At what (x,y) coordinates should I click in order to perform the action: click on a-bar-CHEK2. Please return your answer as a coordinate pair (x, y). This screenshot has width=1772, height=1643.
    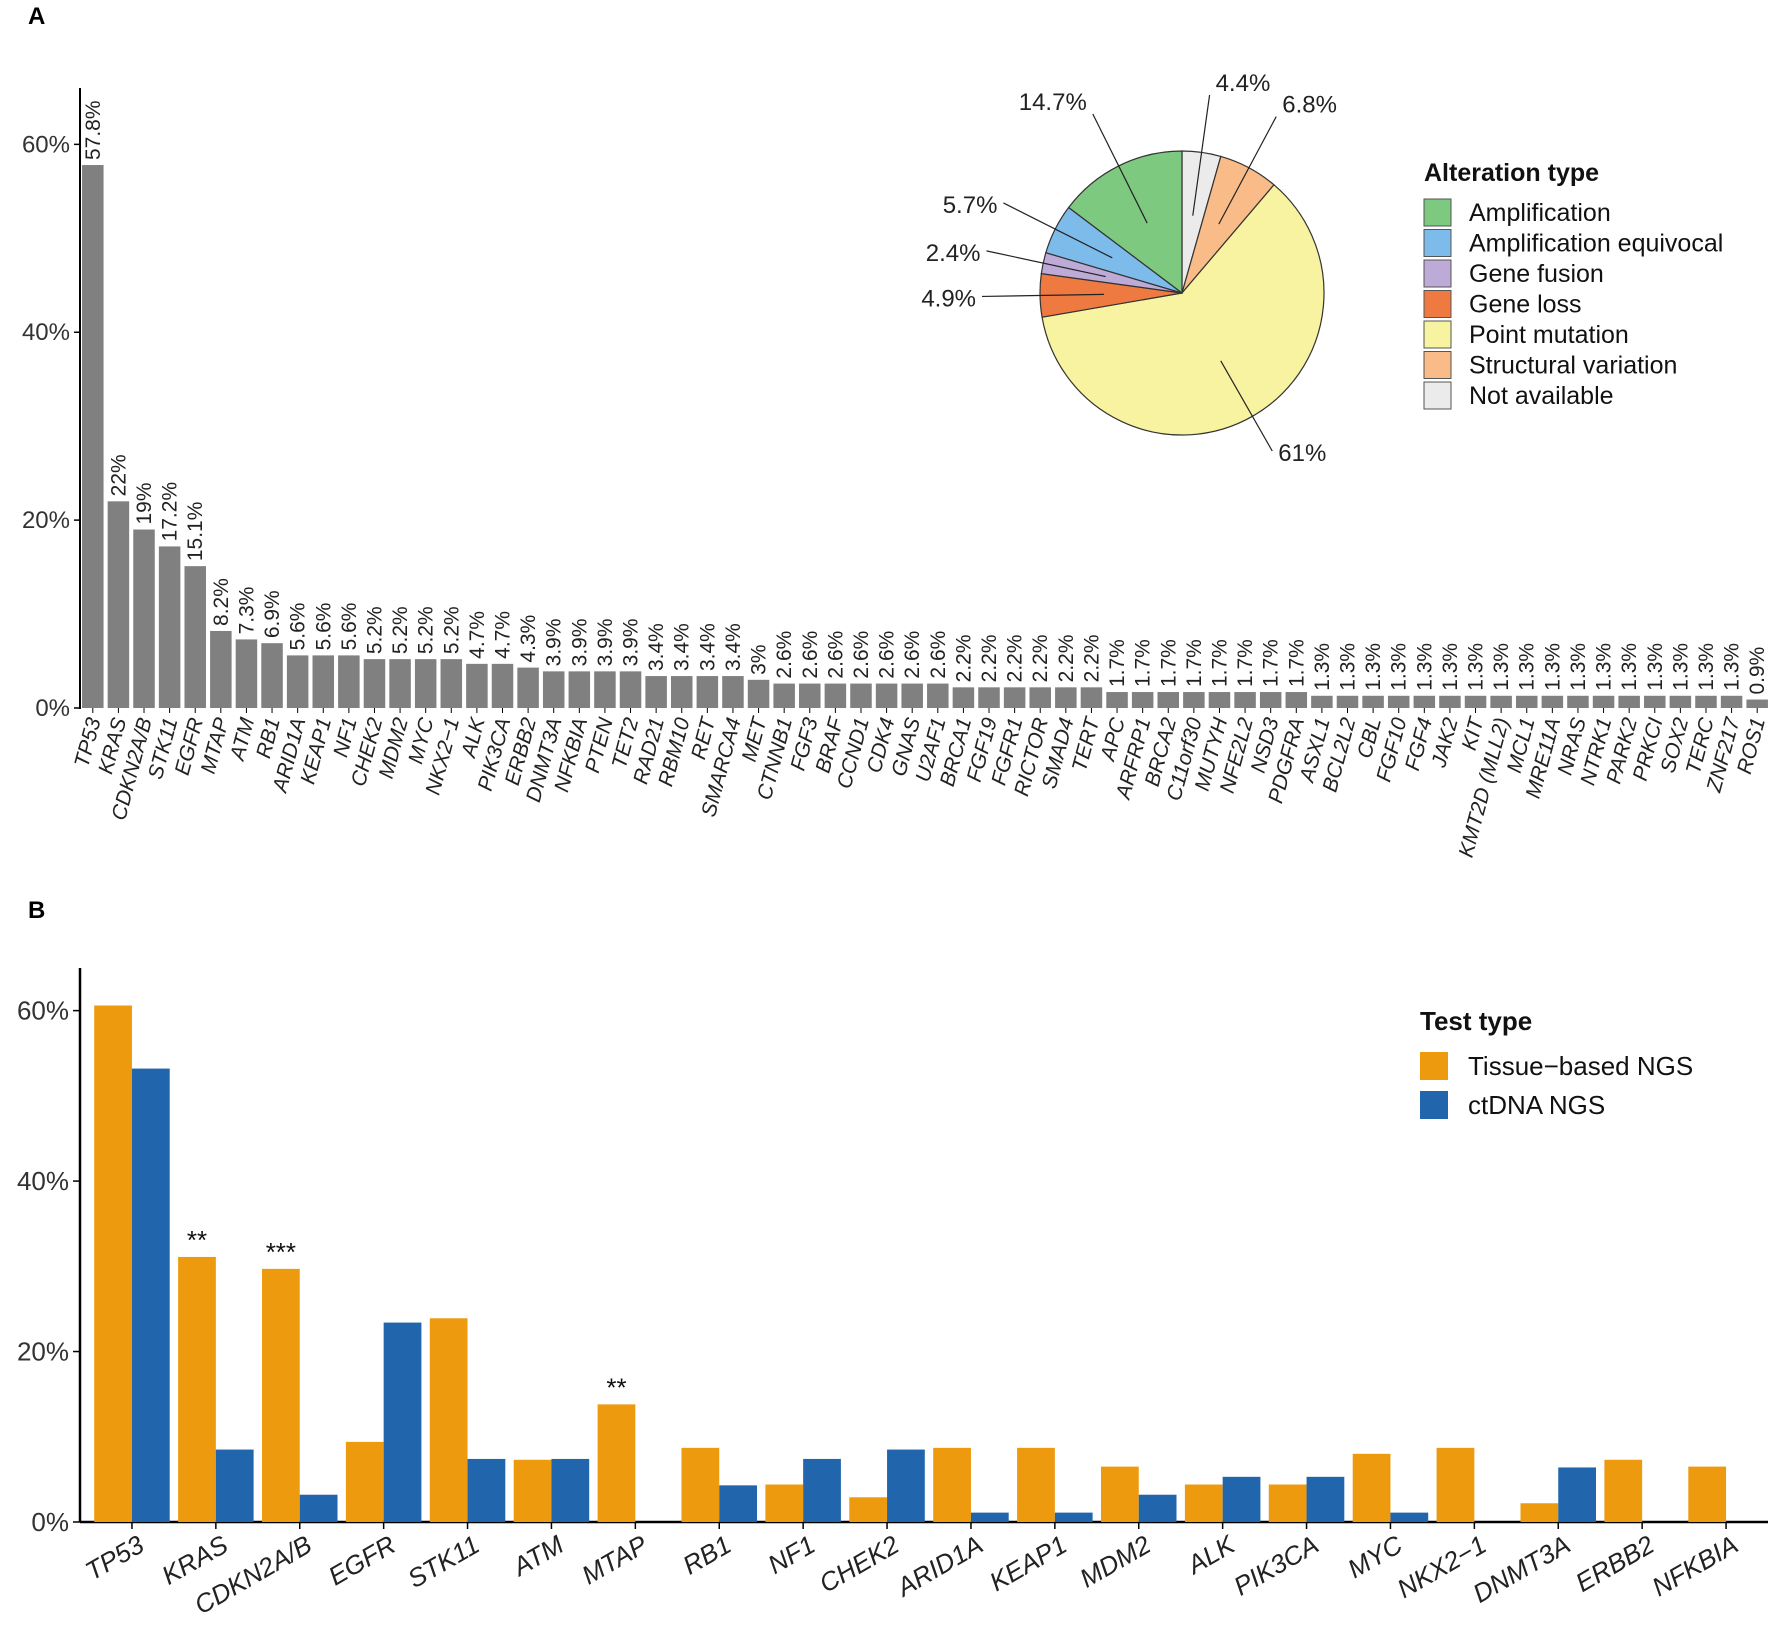
    Looking at the image, I should click on (374, 683).